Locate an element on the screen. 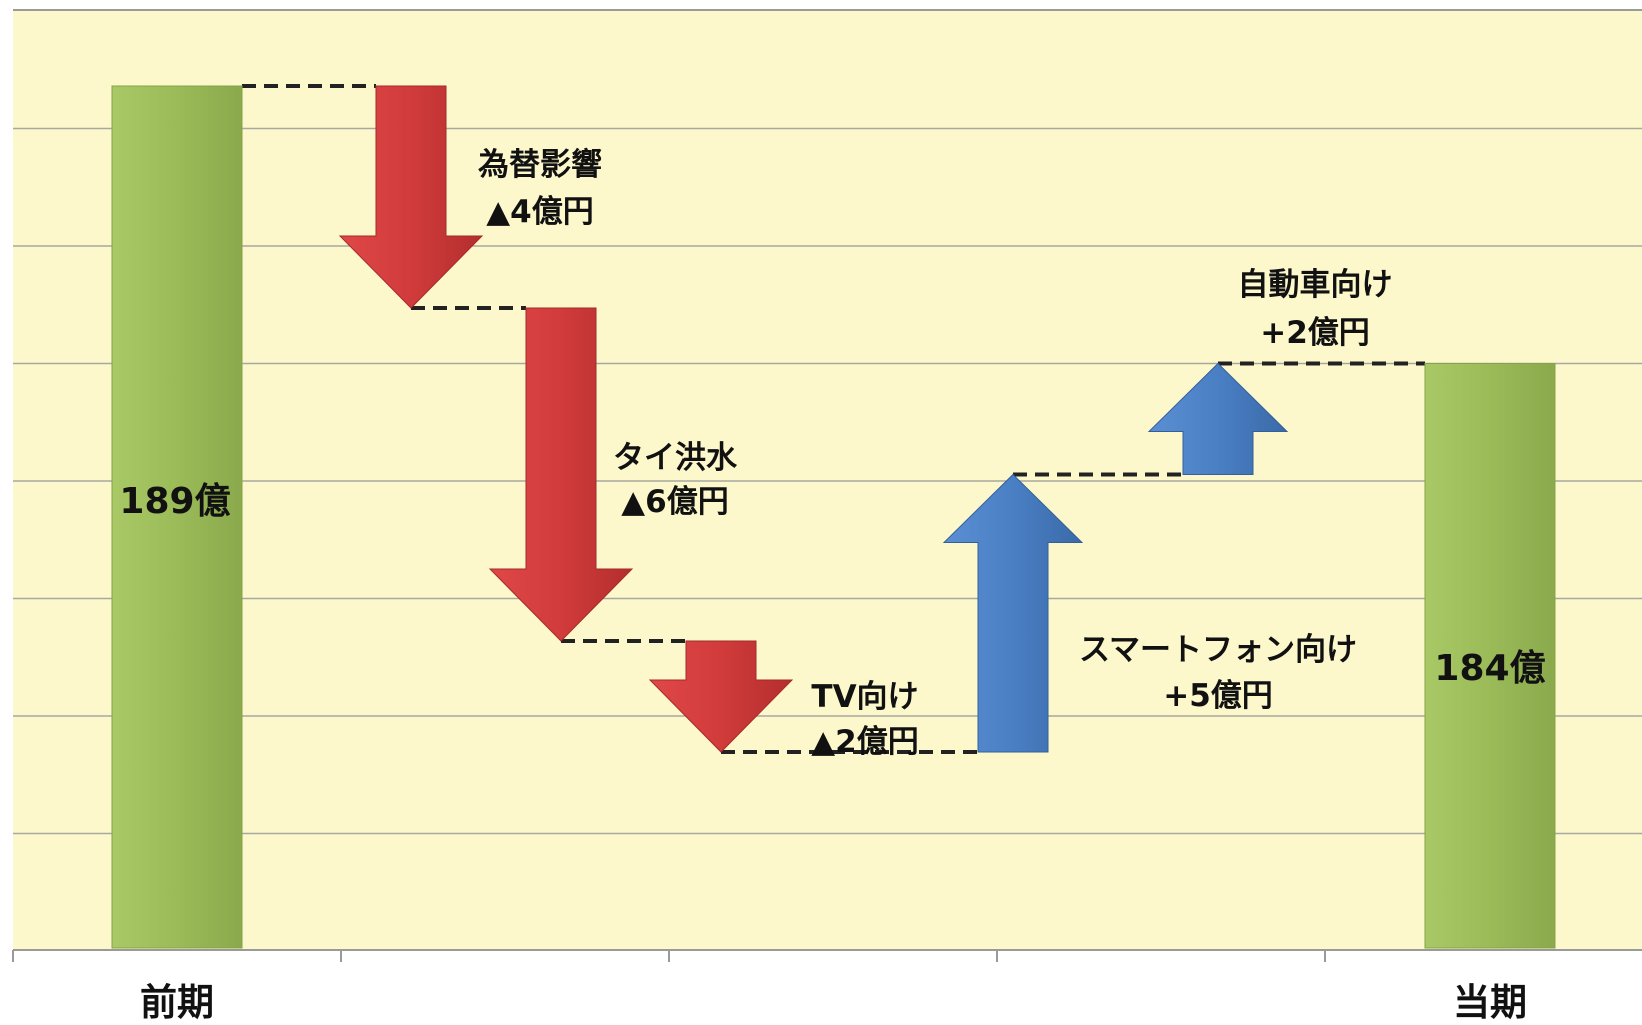 This screenshot has width=1642, height=1025. x-tick-label: 当期 is located at coordinates (1490, 1002).